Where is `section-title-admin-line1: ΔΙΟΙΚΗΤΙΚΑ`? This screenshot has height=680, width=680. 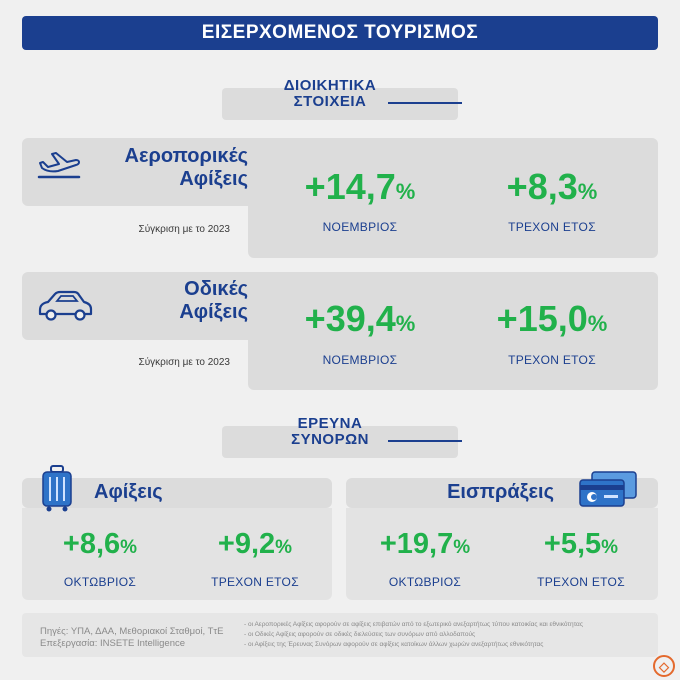 section-title-admin-line1: ΔΙΟΙΚΗΤΙΚΑ is located at coordinates (330, 85).